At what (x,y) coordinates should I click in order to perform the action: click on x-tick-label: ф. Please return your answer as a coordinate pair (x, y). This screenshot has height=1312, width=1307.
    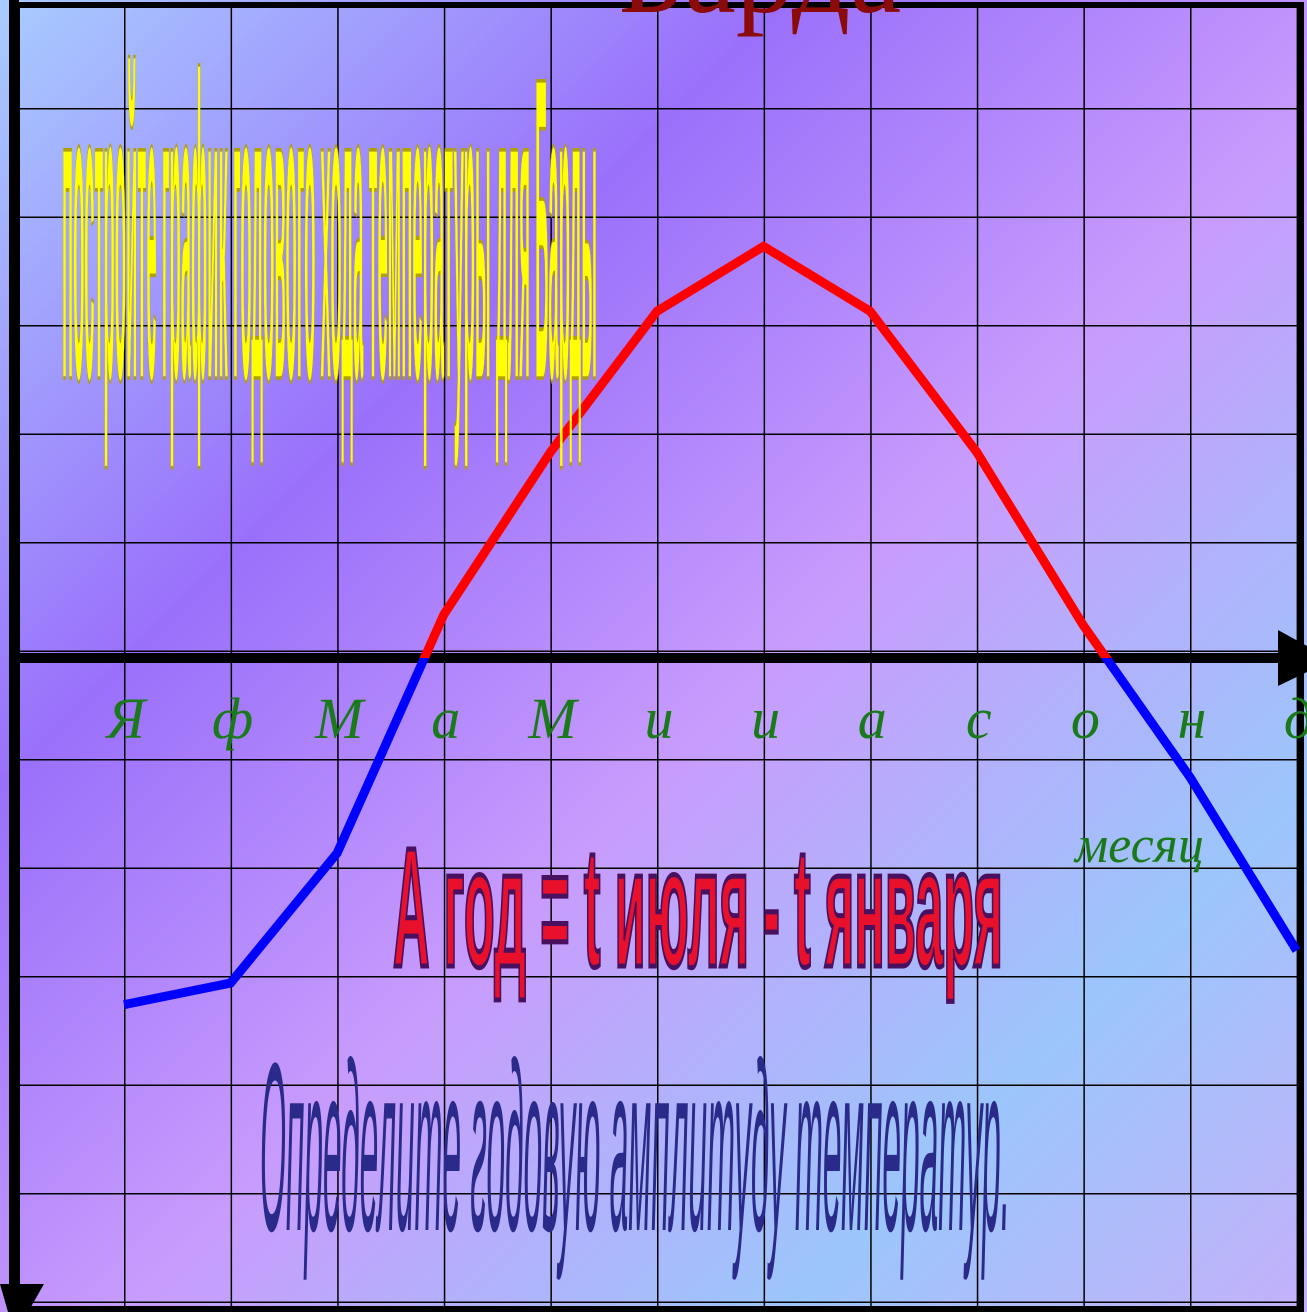
    Looking at the image, I should click on (232, 718).